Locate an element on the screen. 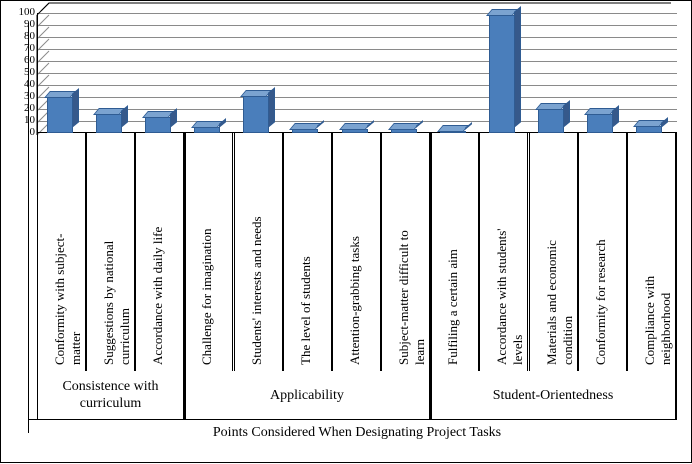  y-tick-70: 70 is located at coordinates (29, 48).